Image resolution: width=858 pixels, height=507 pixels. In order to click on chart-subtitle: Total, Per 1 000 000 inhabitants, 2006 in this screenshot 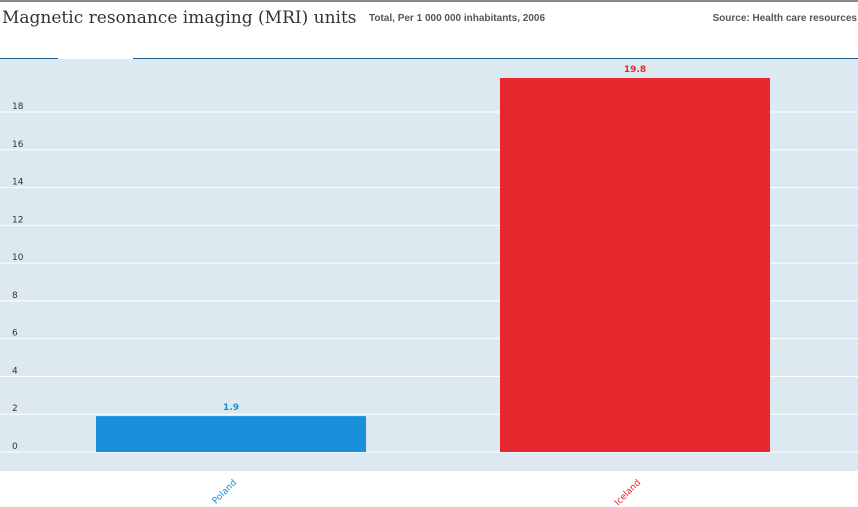, I will do `click(457, 18)`.